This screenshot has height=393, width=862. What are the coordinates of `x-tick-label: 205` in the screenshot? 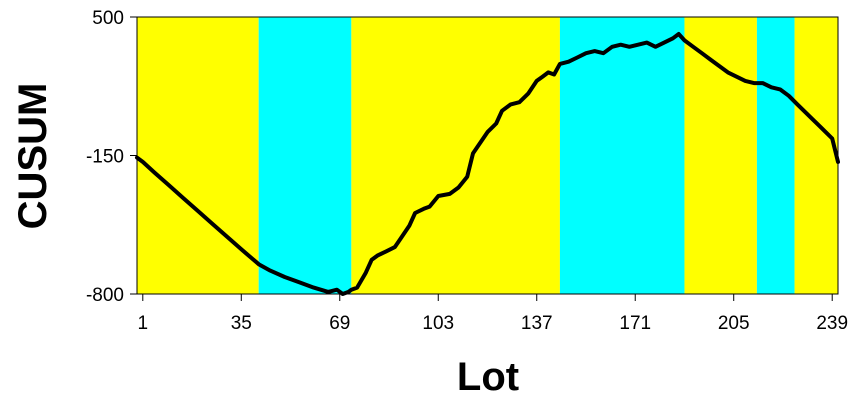 It's located at (734, 323).